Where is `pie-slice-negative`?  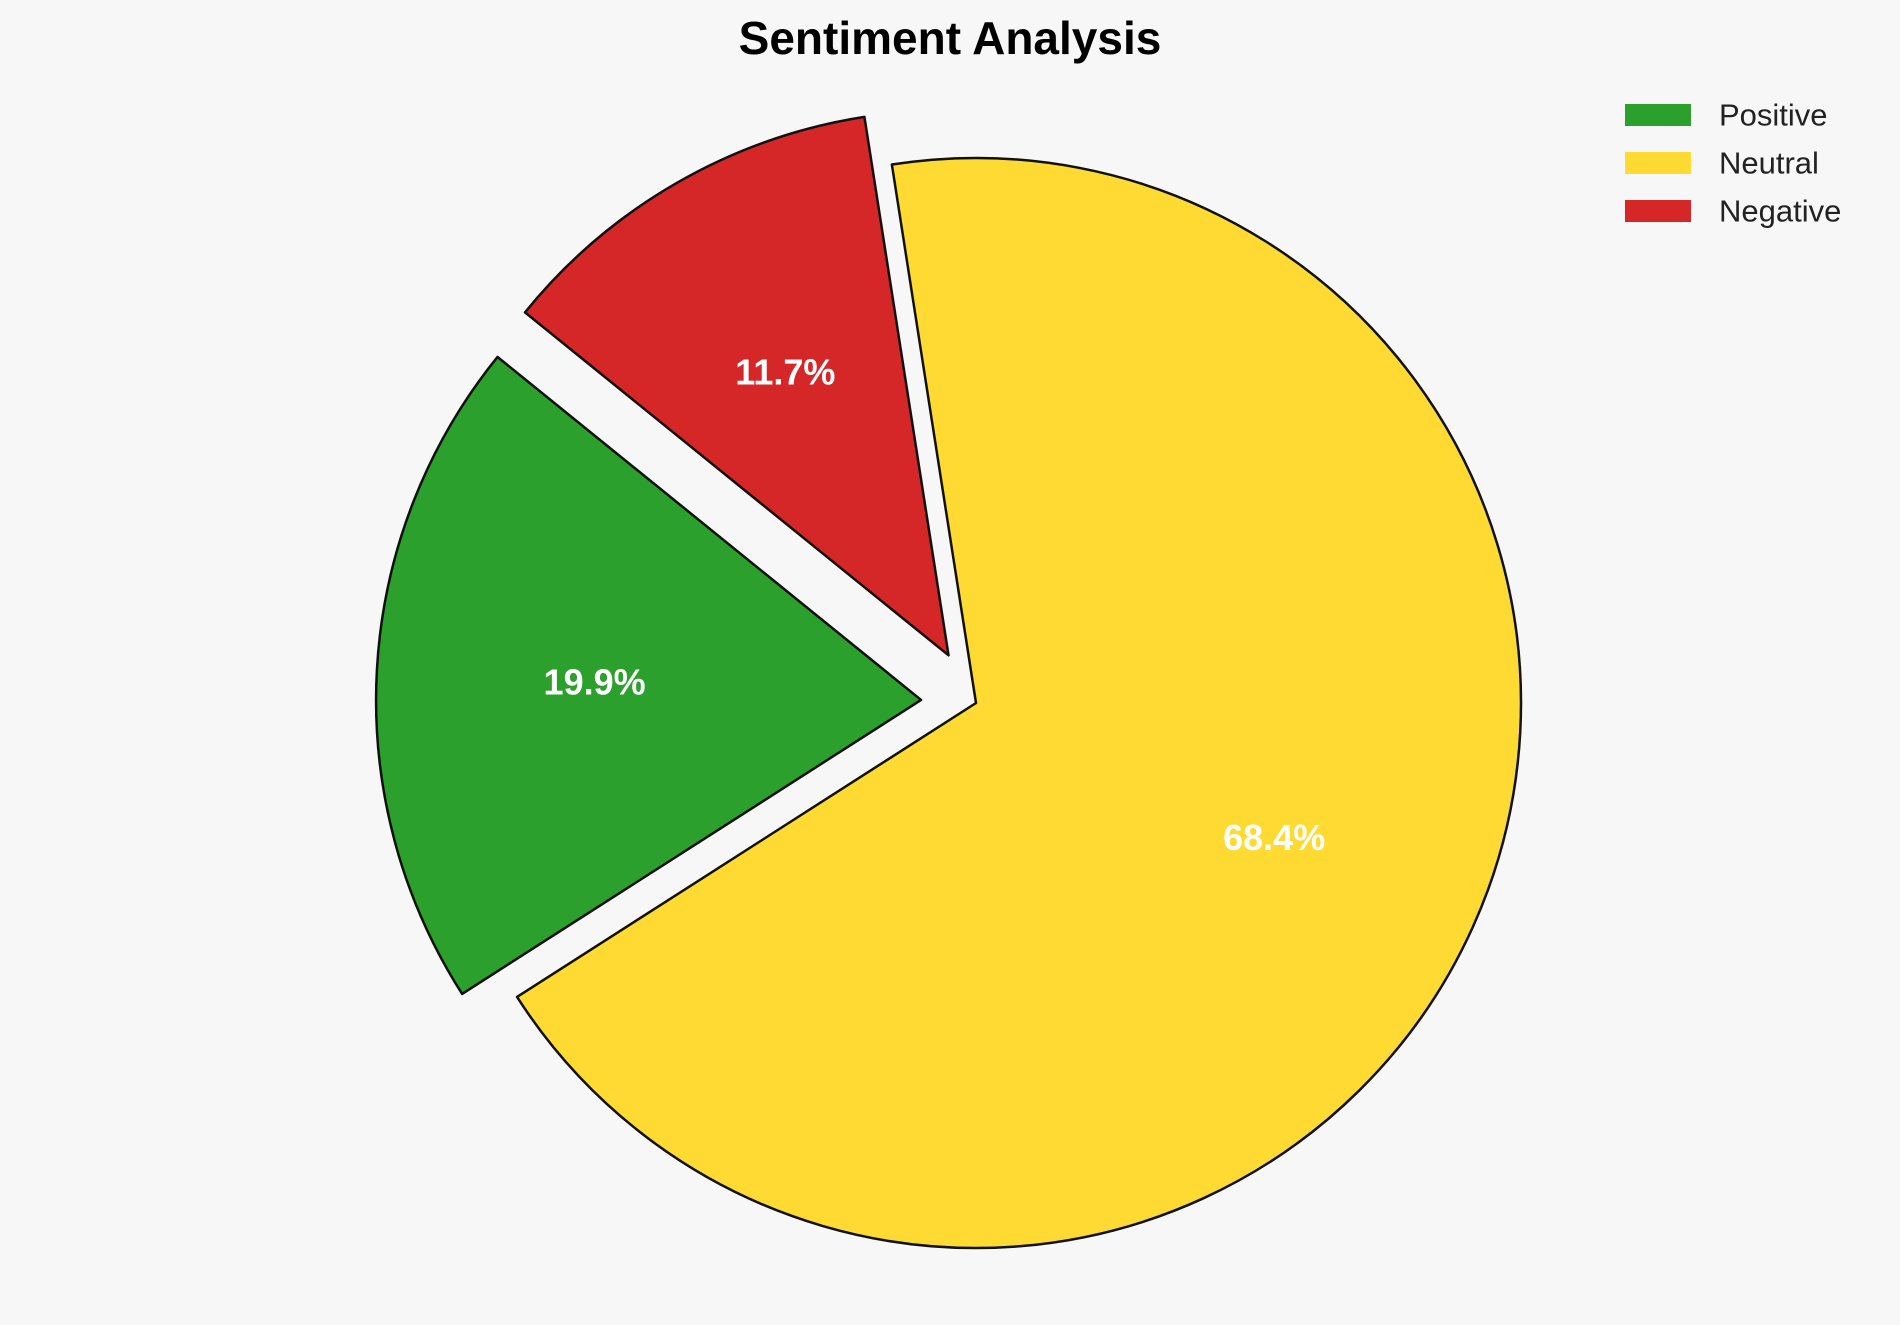 pie-slice-negative is located at coordinates (736, 386).